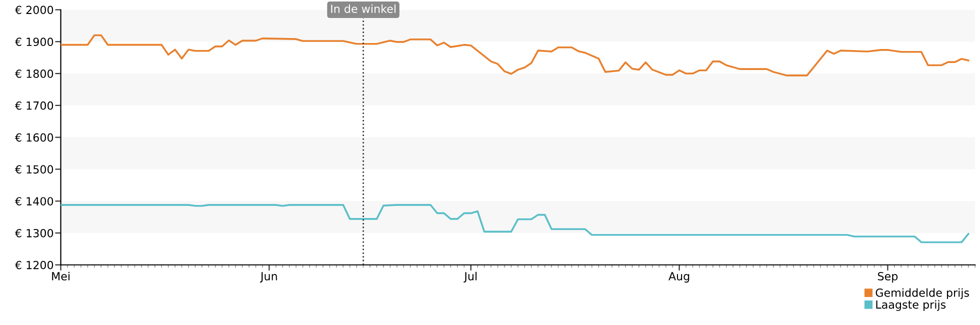  I want to click on y-tick-label: € 1400, so click(34, 201).